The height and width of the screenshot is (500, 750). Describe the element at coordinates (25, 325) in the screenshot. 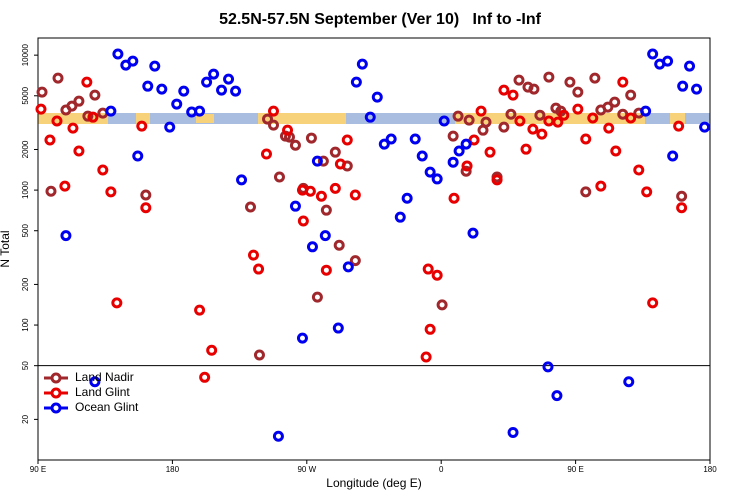

I see `y-tick-label: 100` at that location.